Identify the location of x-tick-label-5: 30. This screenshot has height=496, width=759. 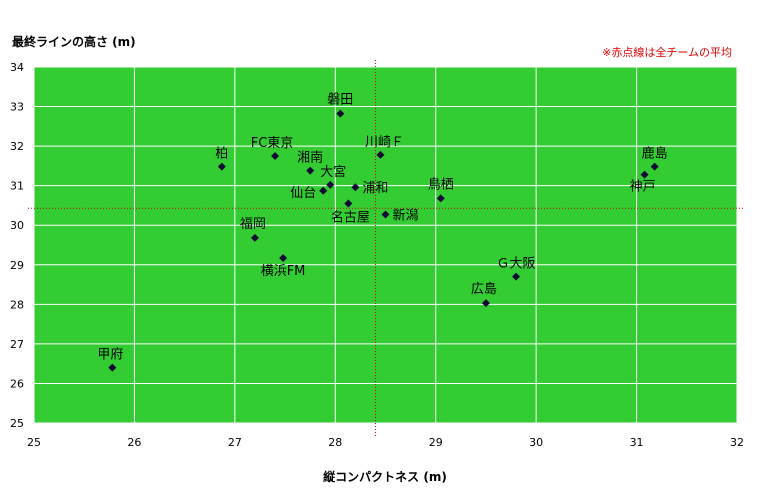
(536, 442).